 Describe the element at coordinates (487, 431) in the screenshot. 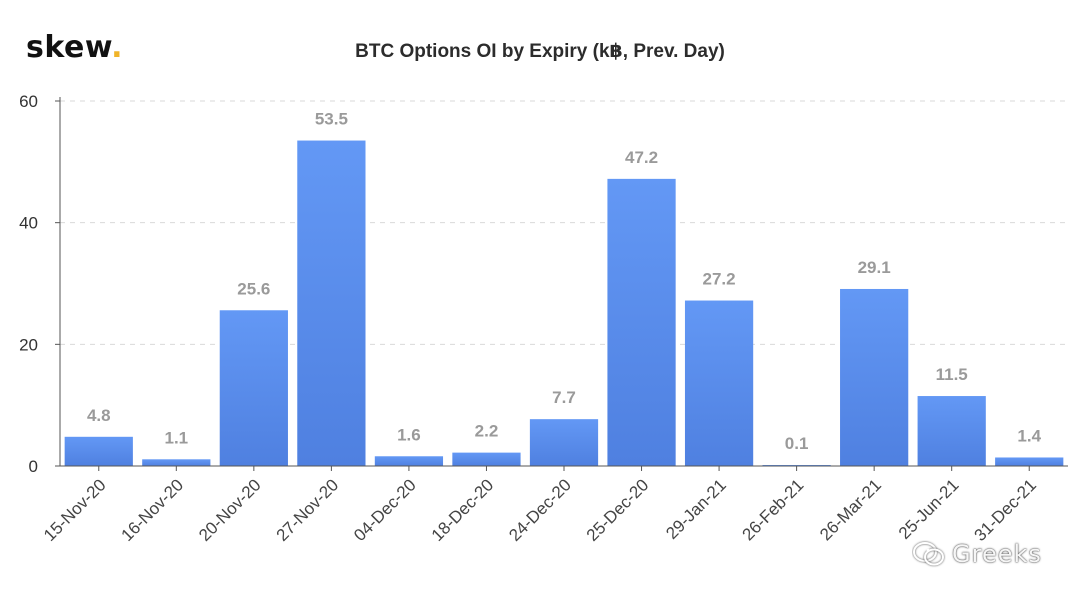

I see `data-label: 2.2` at that location.